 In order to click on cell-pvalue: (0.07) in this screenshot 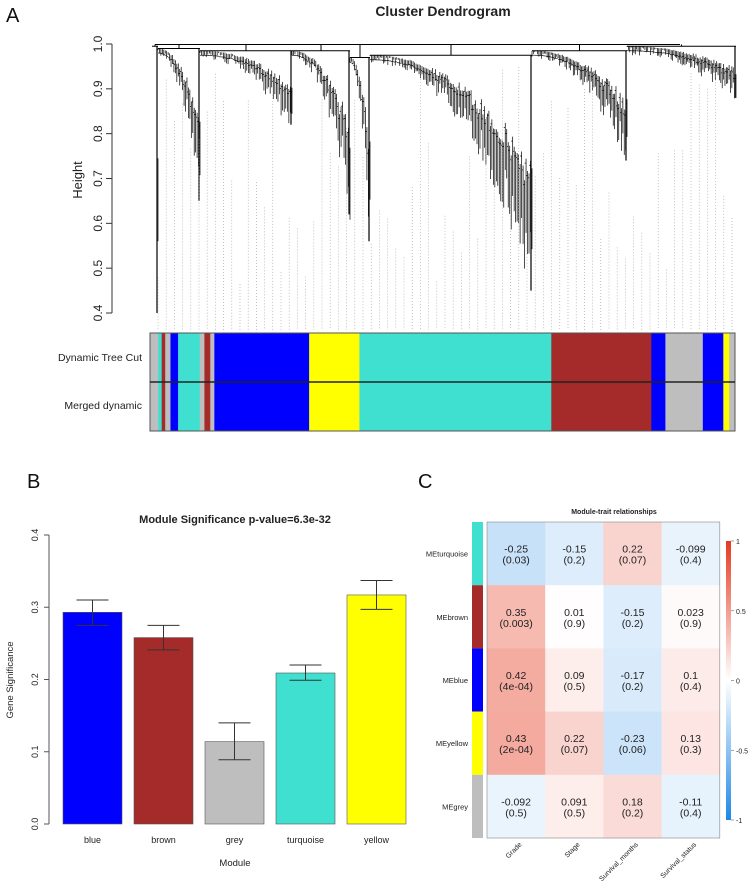, I will do `click(632, 561)`.